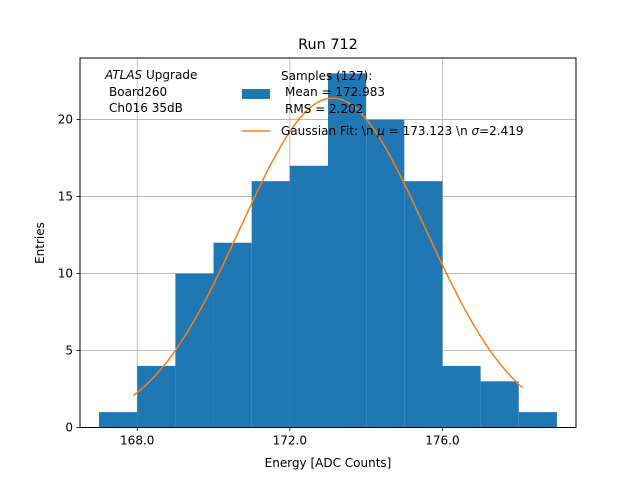 This screenshot has width=640, height=480. What do you see at coordinates (65, 197) in the screenshot?
I see `y-tick-label: 15` at bounding box center [65, 197].